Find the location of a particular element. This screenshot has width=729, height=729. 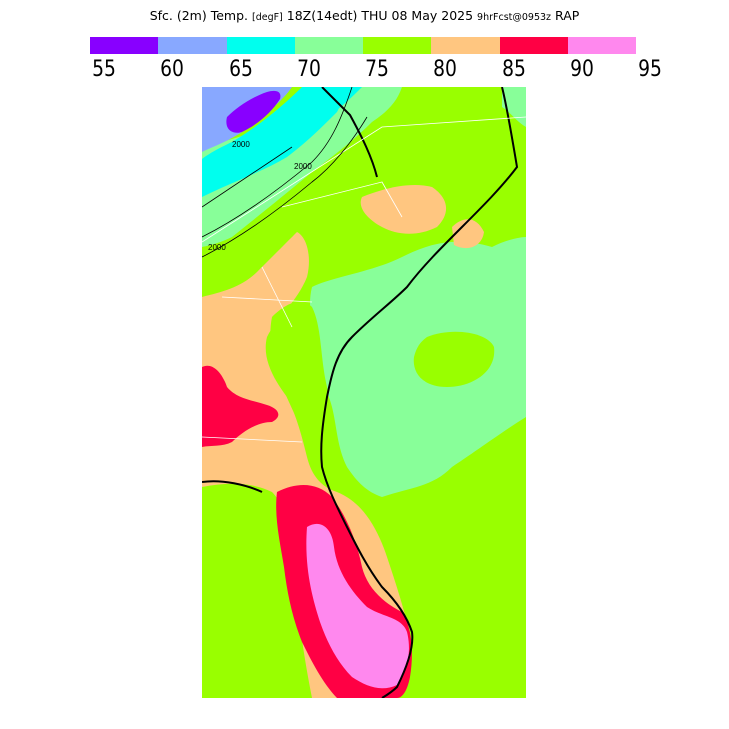

contour-label-3: 2000 is located at coordinates (303, 166).